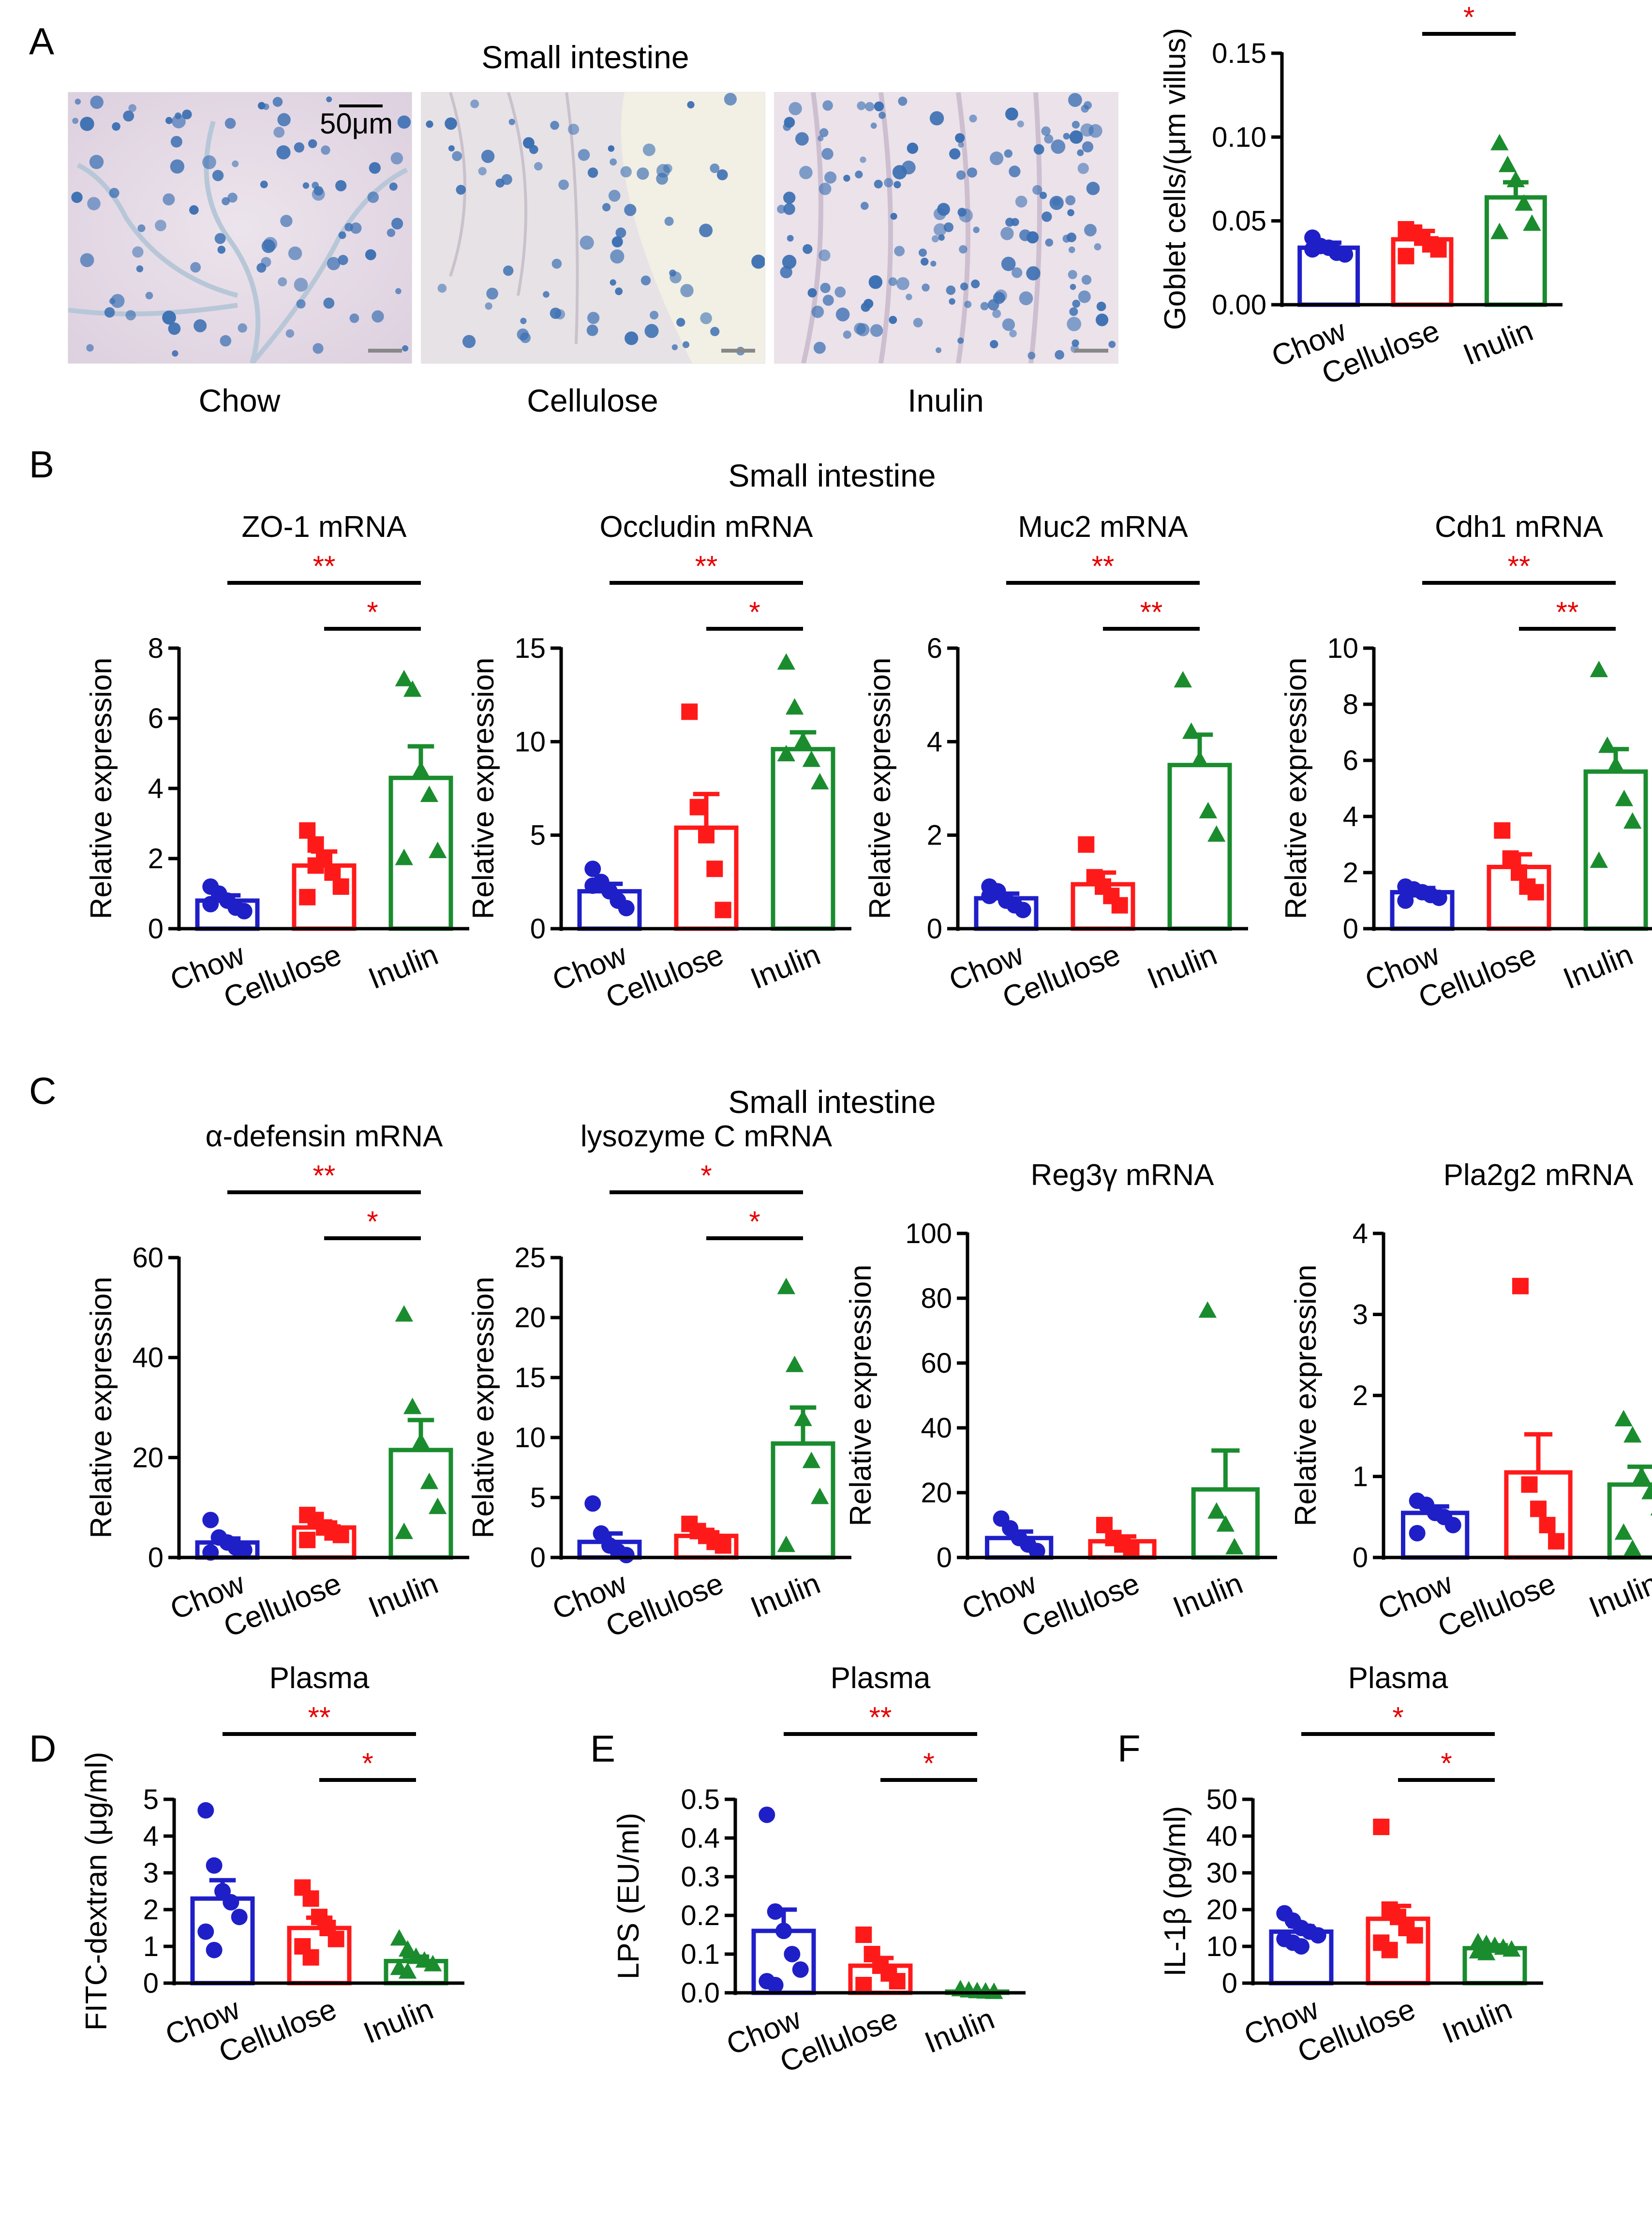 The image size is (1652, 2224). Describe the element at coordinates (1615, 850) in the screenshot. I see `bar-inulin` at that location.